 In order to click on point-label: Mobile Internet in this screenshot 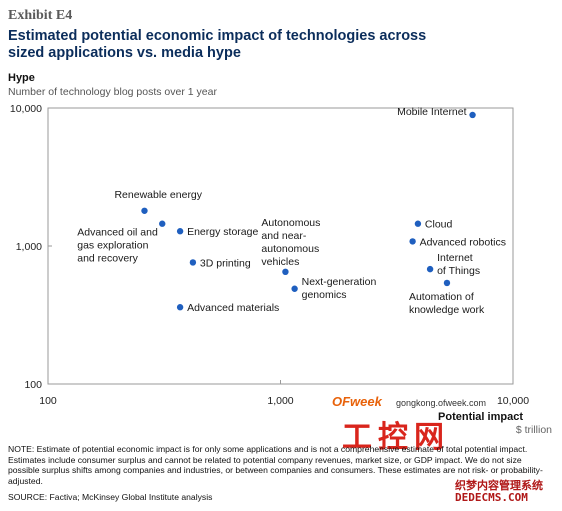, I will do `click(432, 112)`.